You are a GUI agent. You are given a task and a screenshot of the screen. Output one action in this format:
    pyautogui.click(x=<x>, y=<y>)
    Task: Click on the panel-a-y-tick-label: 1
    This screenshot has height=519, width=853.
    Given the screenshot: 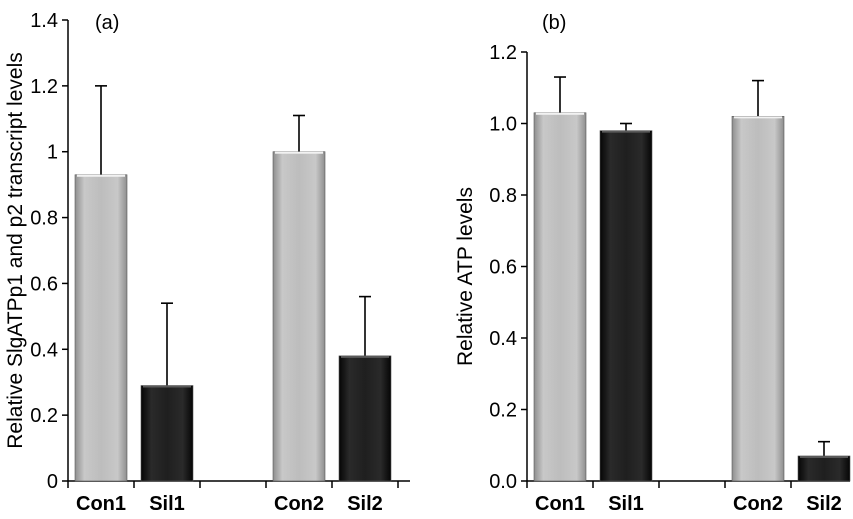 What is the action you would take?
    pyautogui.click(x=52, y=153)
    